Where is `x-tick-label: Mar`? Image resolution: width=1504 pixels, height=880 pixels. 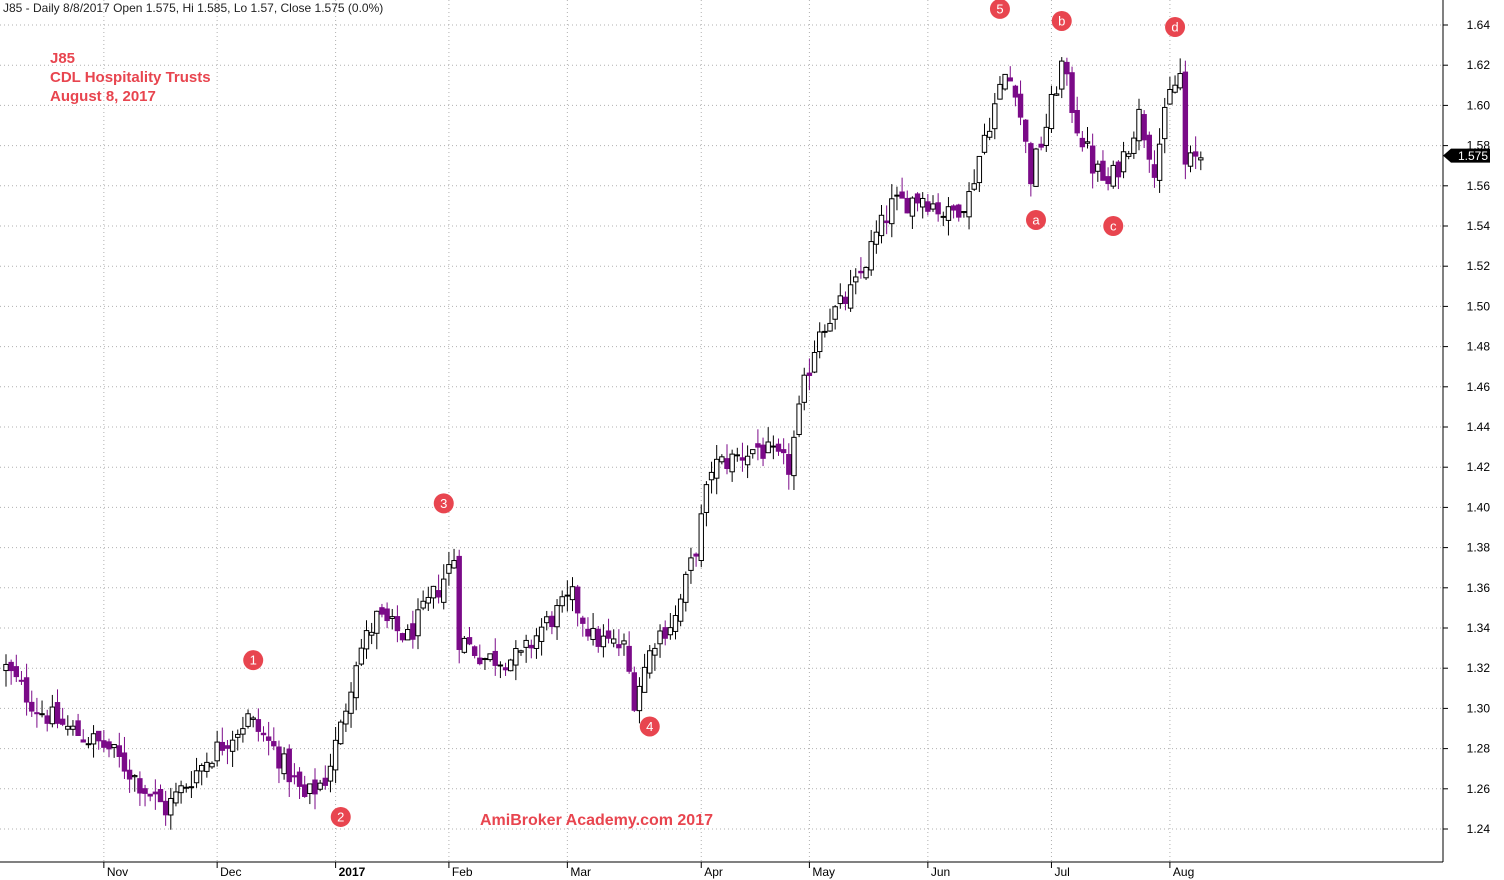 x-tick-label: Mar is located at coordinates (580, 872).